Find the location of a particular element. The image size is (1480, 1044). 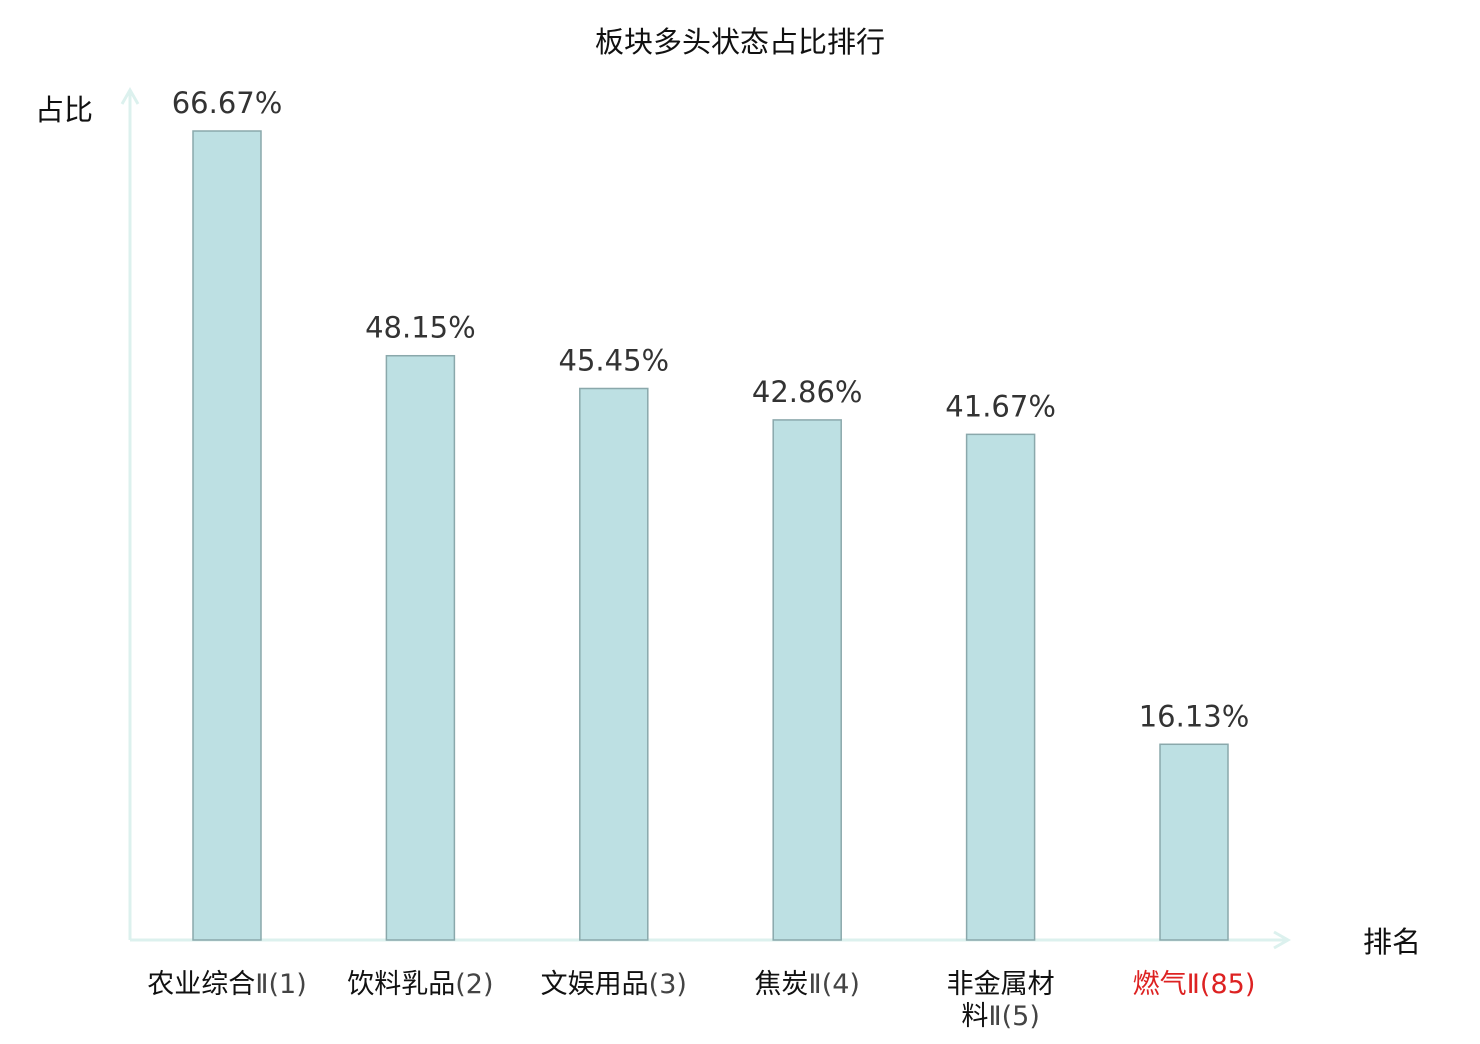

x-tick-label: 非金属材料Ⅱ(5) is located at coordinates (1001, 1000).